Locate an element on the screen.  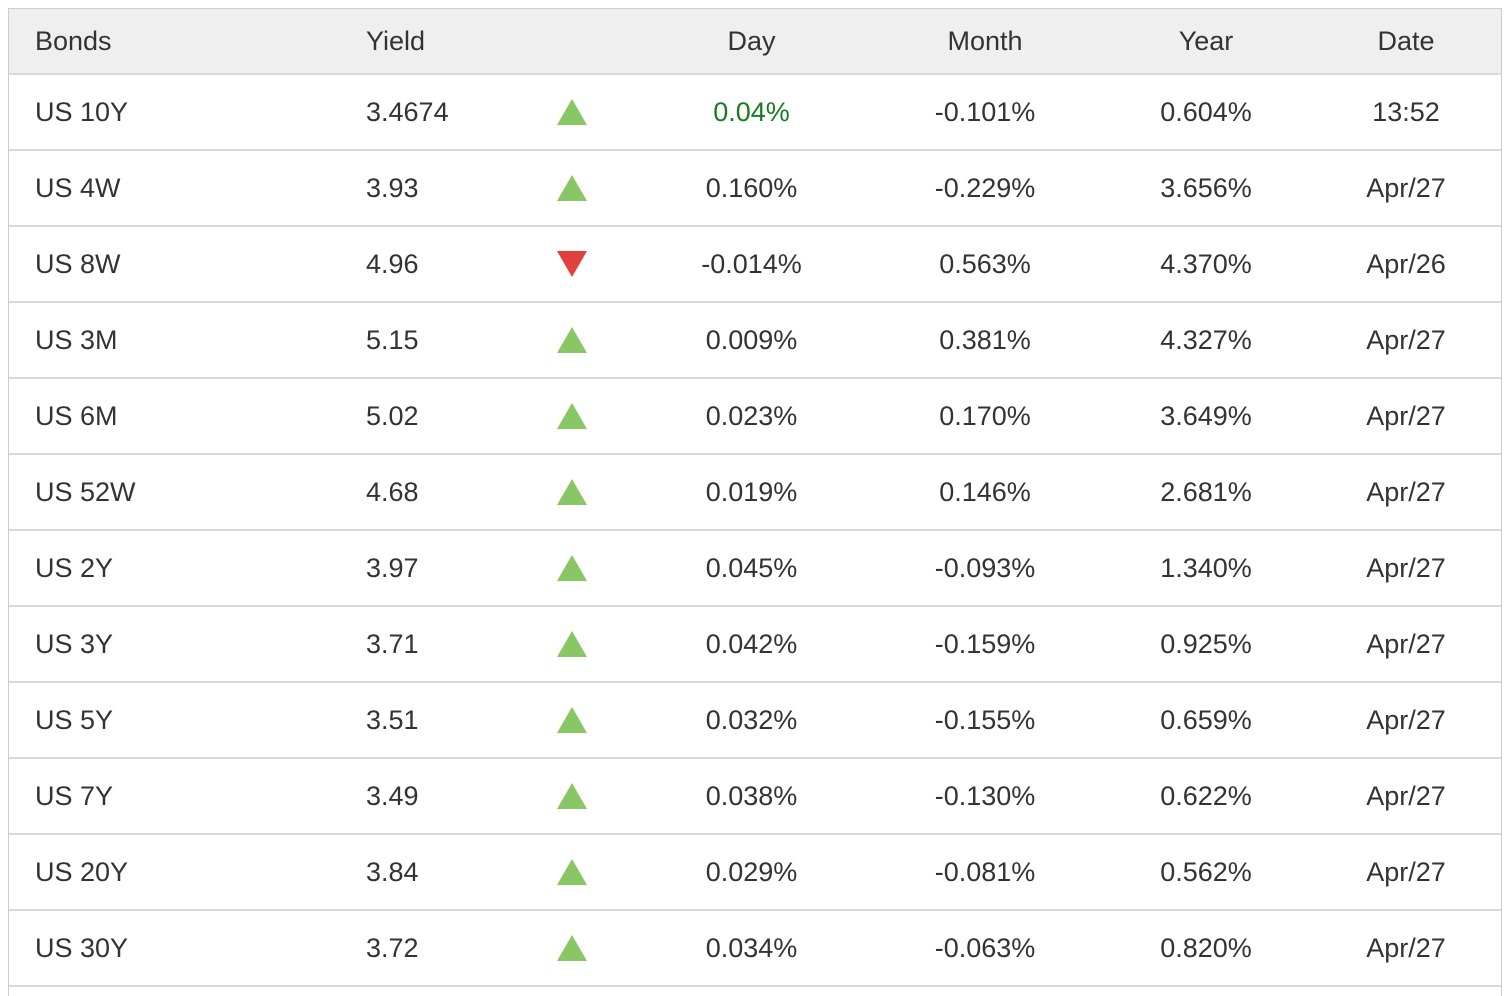
day-change: 0.034% is located at coordinates (751, 947).